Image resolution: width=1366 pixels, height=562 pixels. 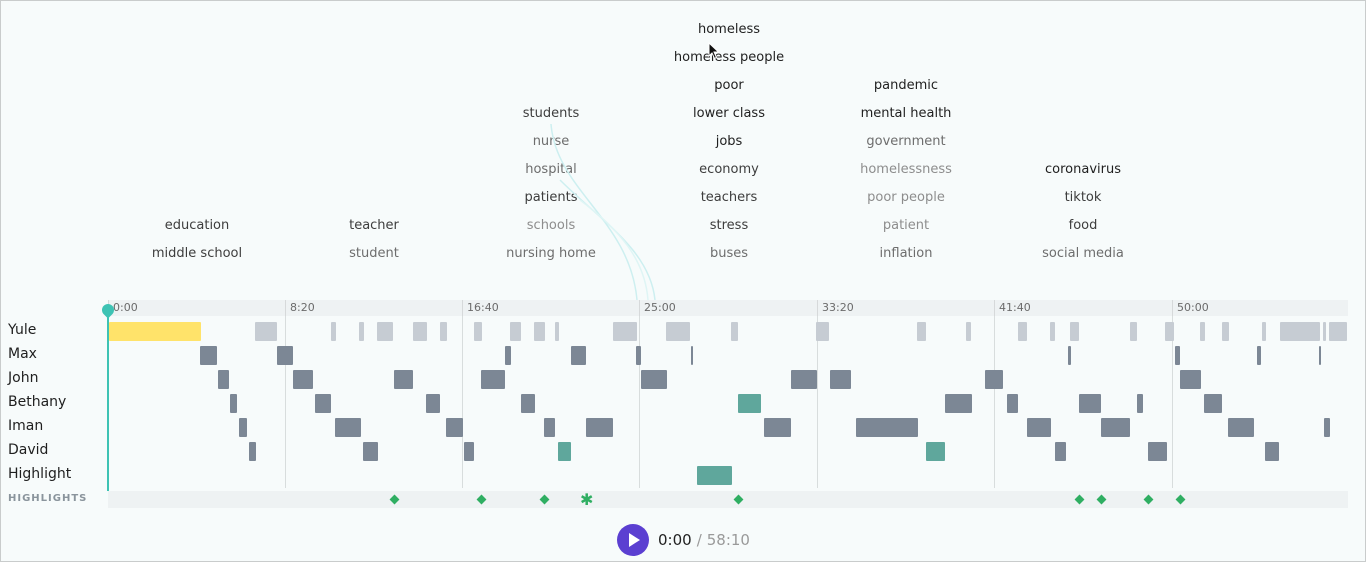 I want to click on topic-word: poor, so click(x=729, y=85).